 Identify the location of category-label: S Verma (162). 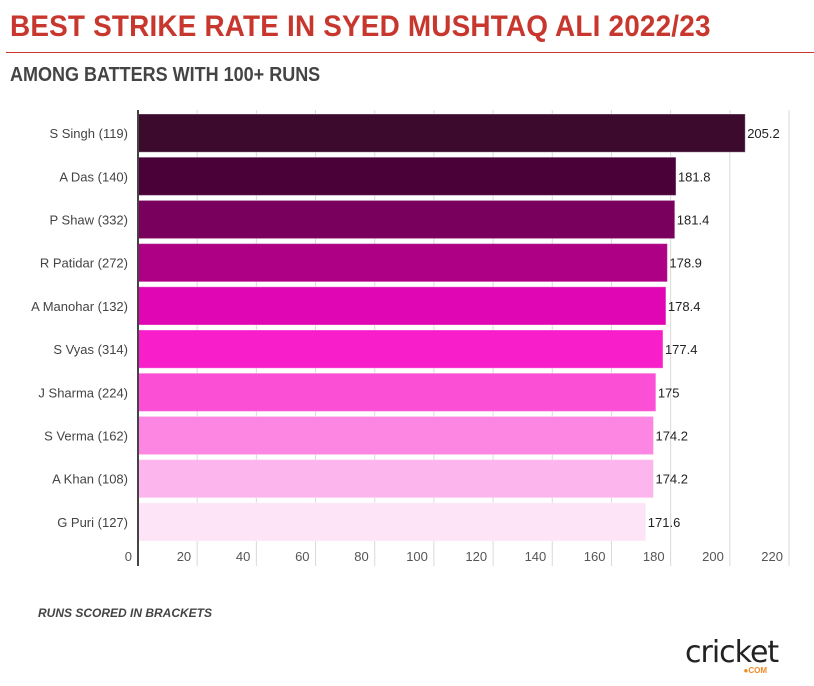
(86, 436).